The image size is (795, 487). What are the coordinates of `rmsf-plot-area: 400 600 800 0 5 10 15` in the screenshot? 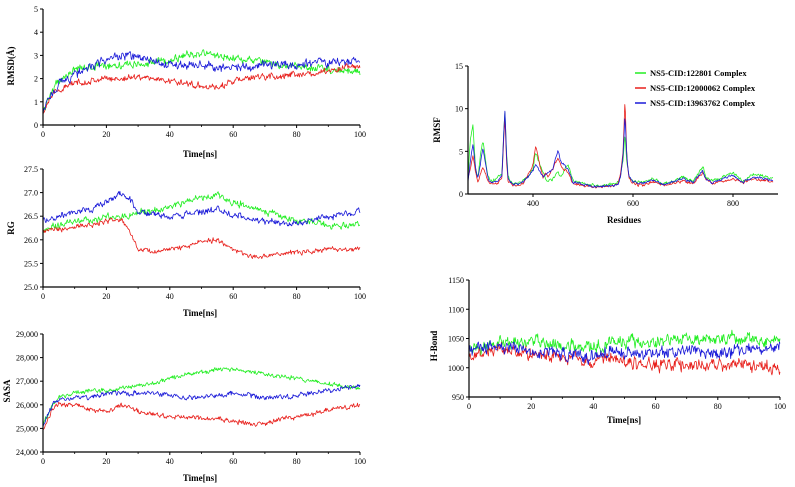 It's located at (616, 135).